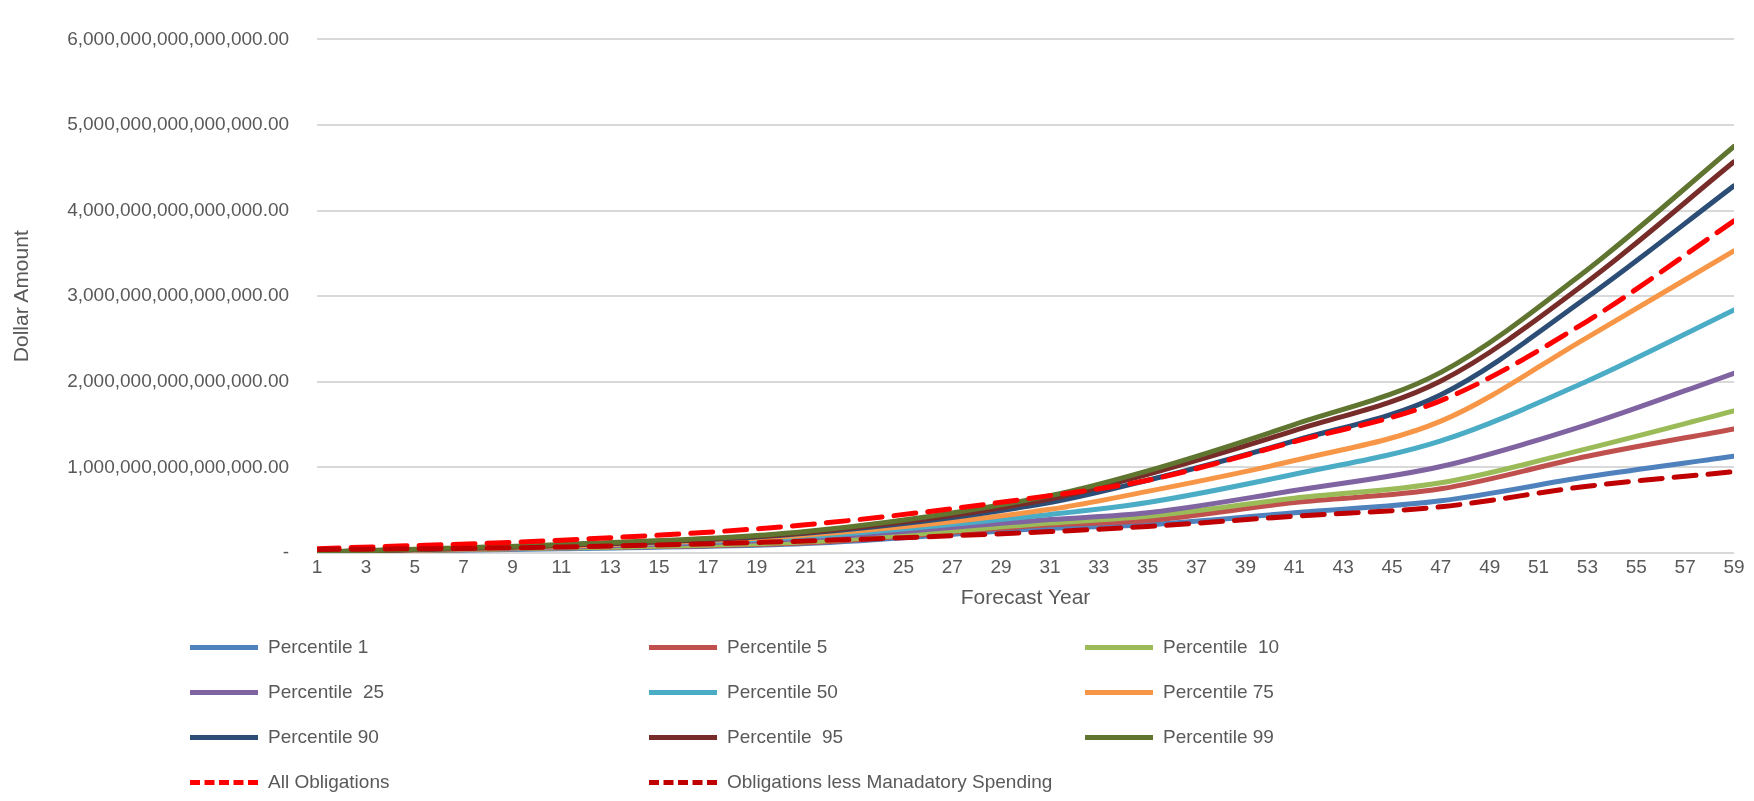 The image size is (1754, 801). What do you see at coordinates (178, 124) in the screenshot?
I see `y-tick-label: 5,000,000,000,000,000.00` at bounding box center [178, 124].